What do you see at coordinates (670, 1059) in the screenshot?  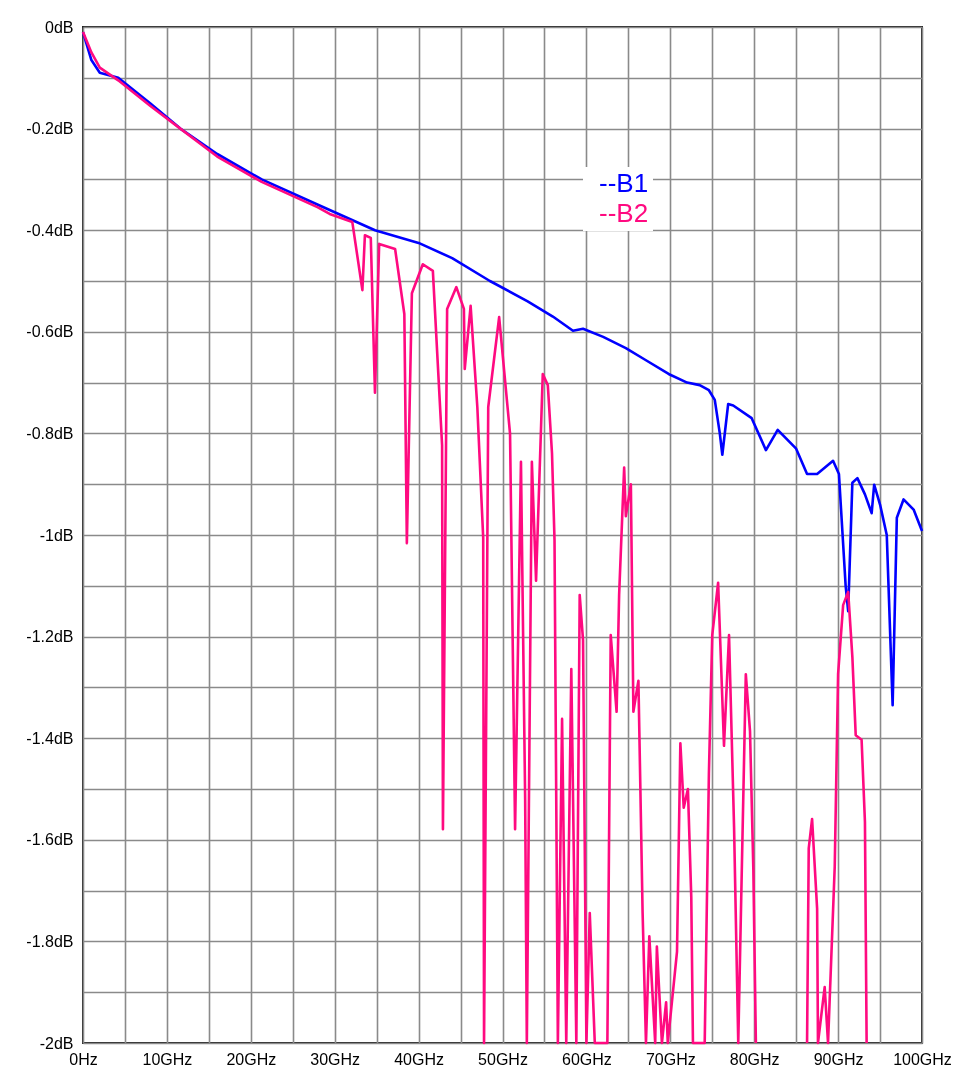 I see `x-tick-label: 70GHz` at bounding box center [670, 1059].